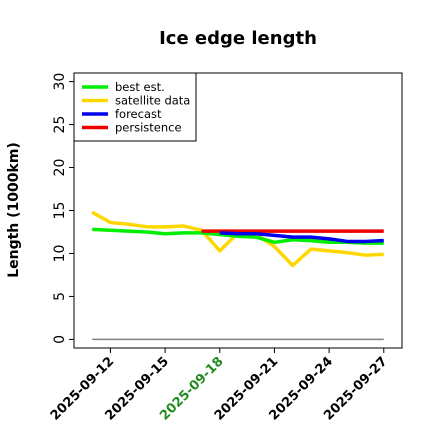  Describe the element at coordinates (60, 254) in the screenshot. I see `y-tick-label: 10` at that location.